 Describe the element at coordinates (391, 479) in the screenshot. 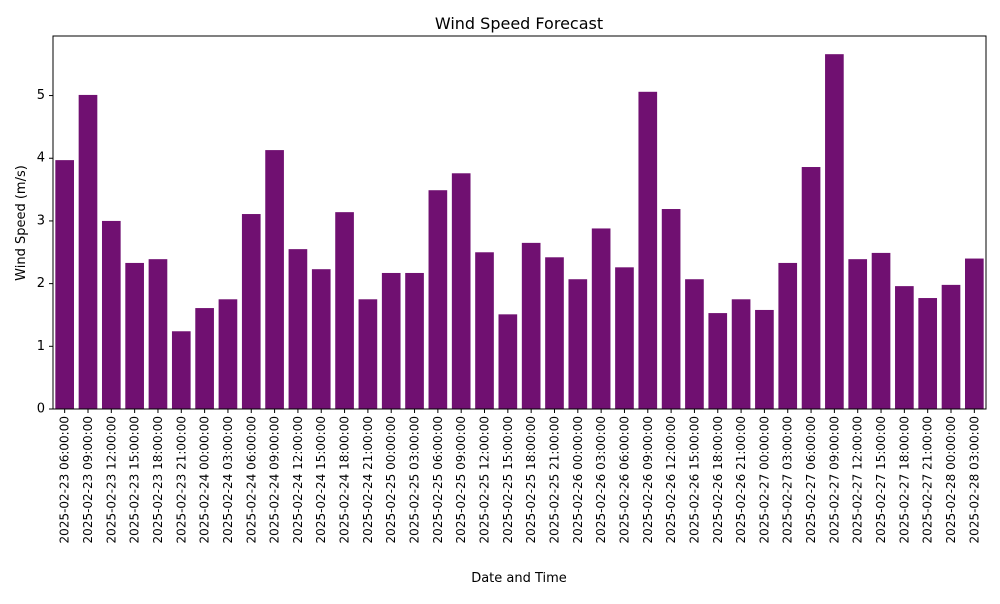

I see `x-tick-label-14: 2025-02-25 00:00:00` at that location.